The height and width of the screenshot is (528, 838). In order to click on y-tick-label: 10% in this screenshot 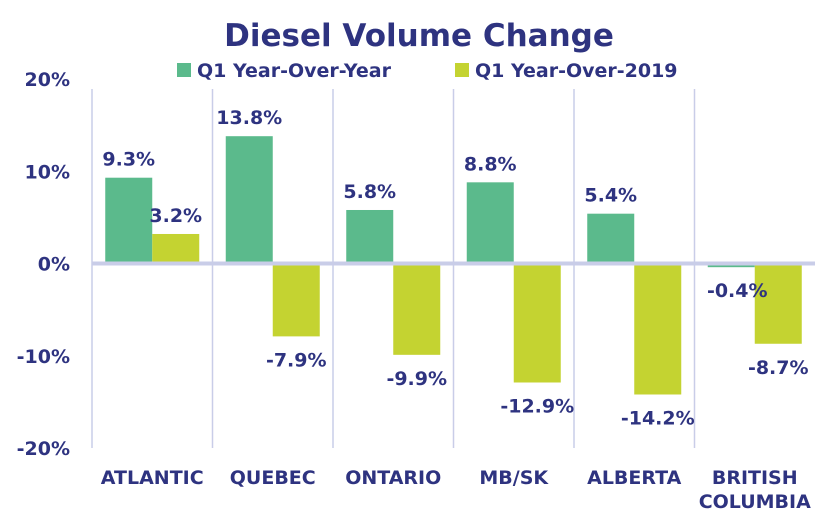, I will do `click(47, 172)`.